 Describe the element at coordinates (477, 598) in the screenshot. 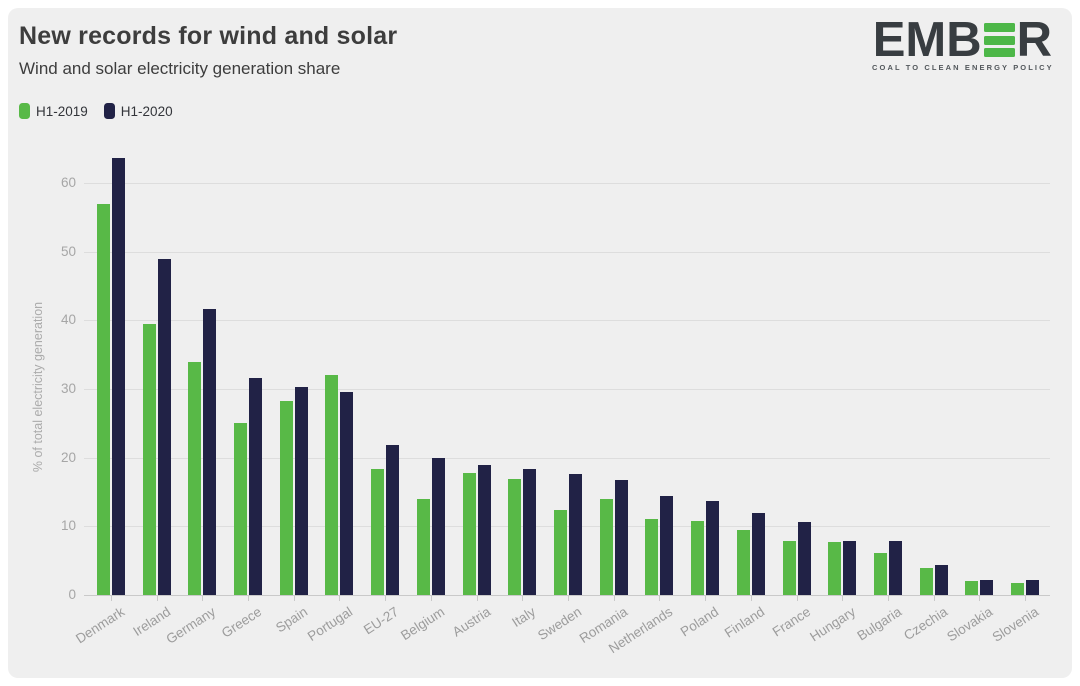

I see `x-tick-austria` at that location.